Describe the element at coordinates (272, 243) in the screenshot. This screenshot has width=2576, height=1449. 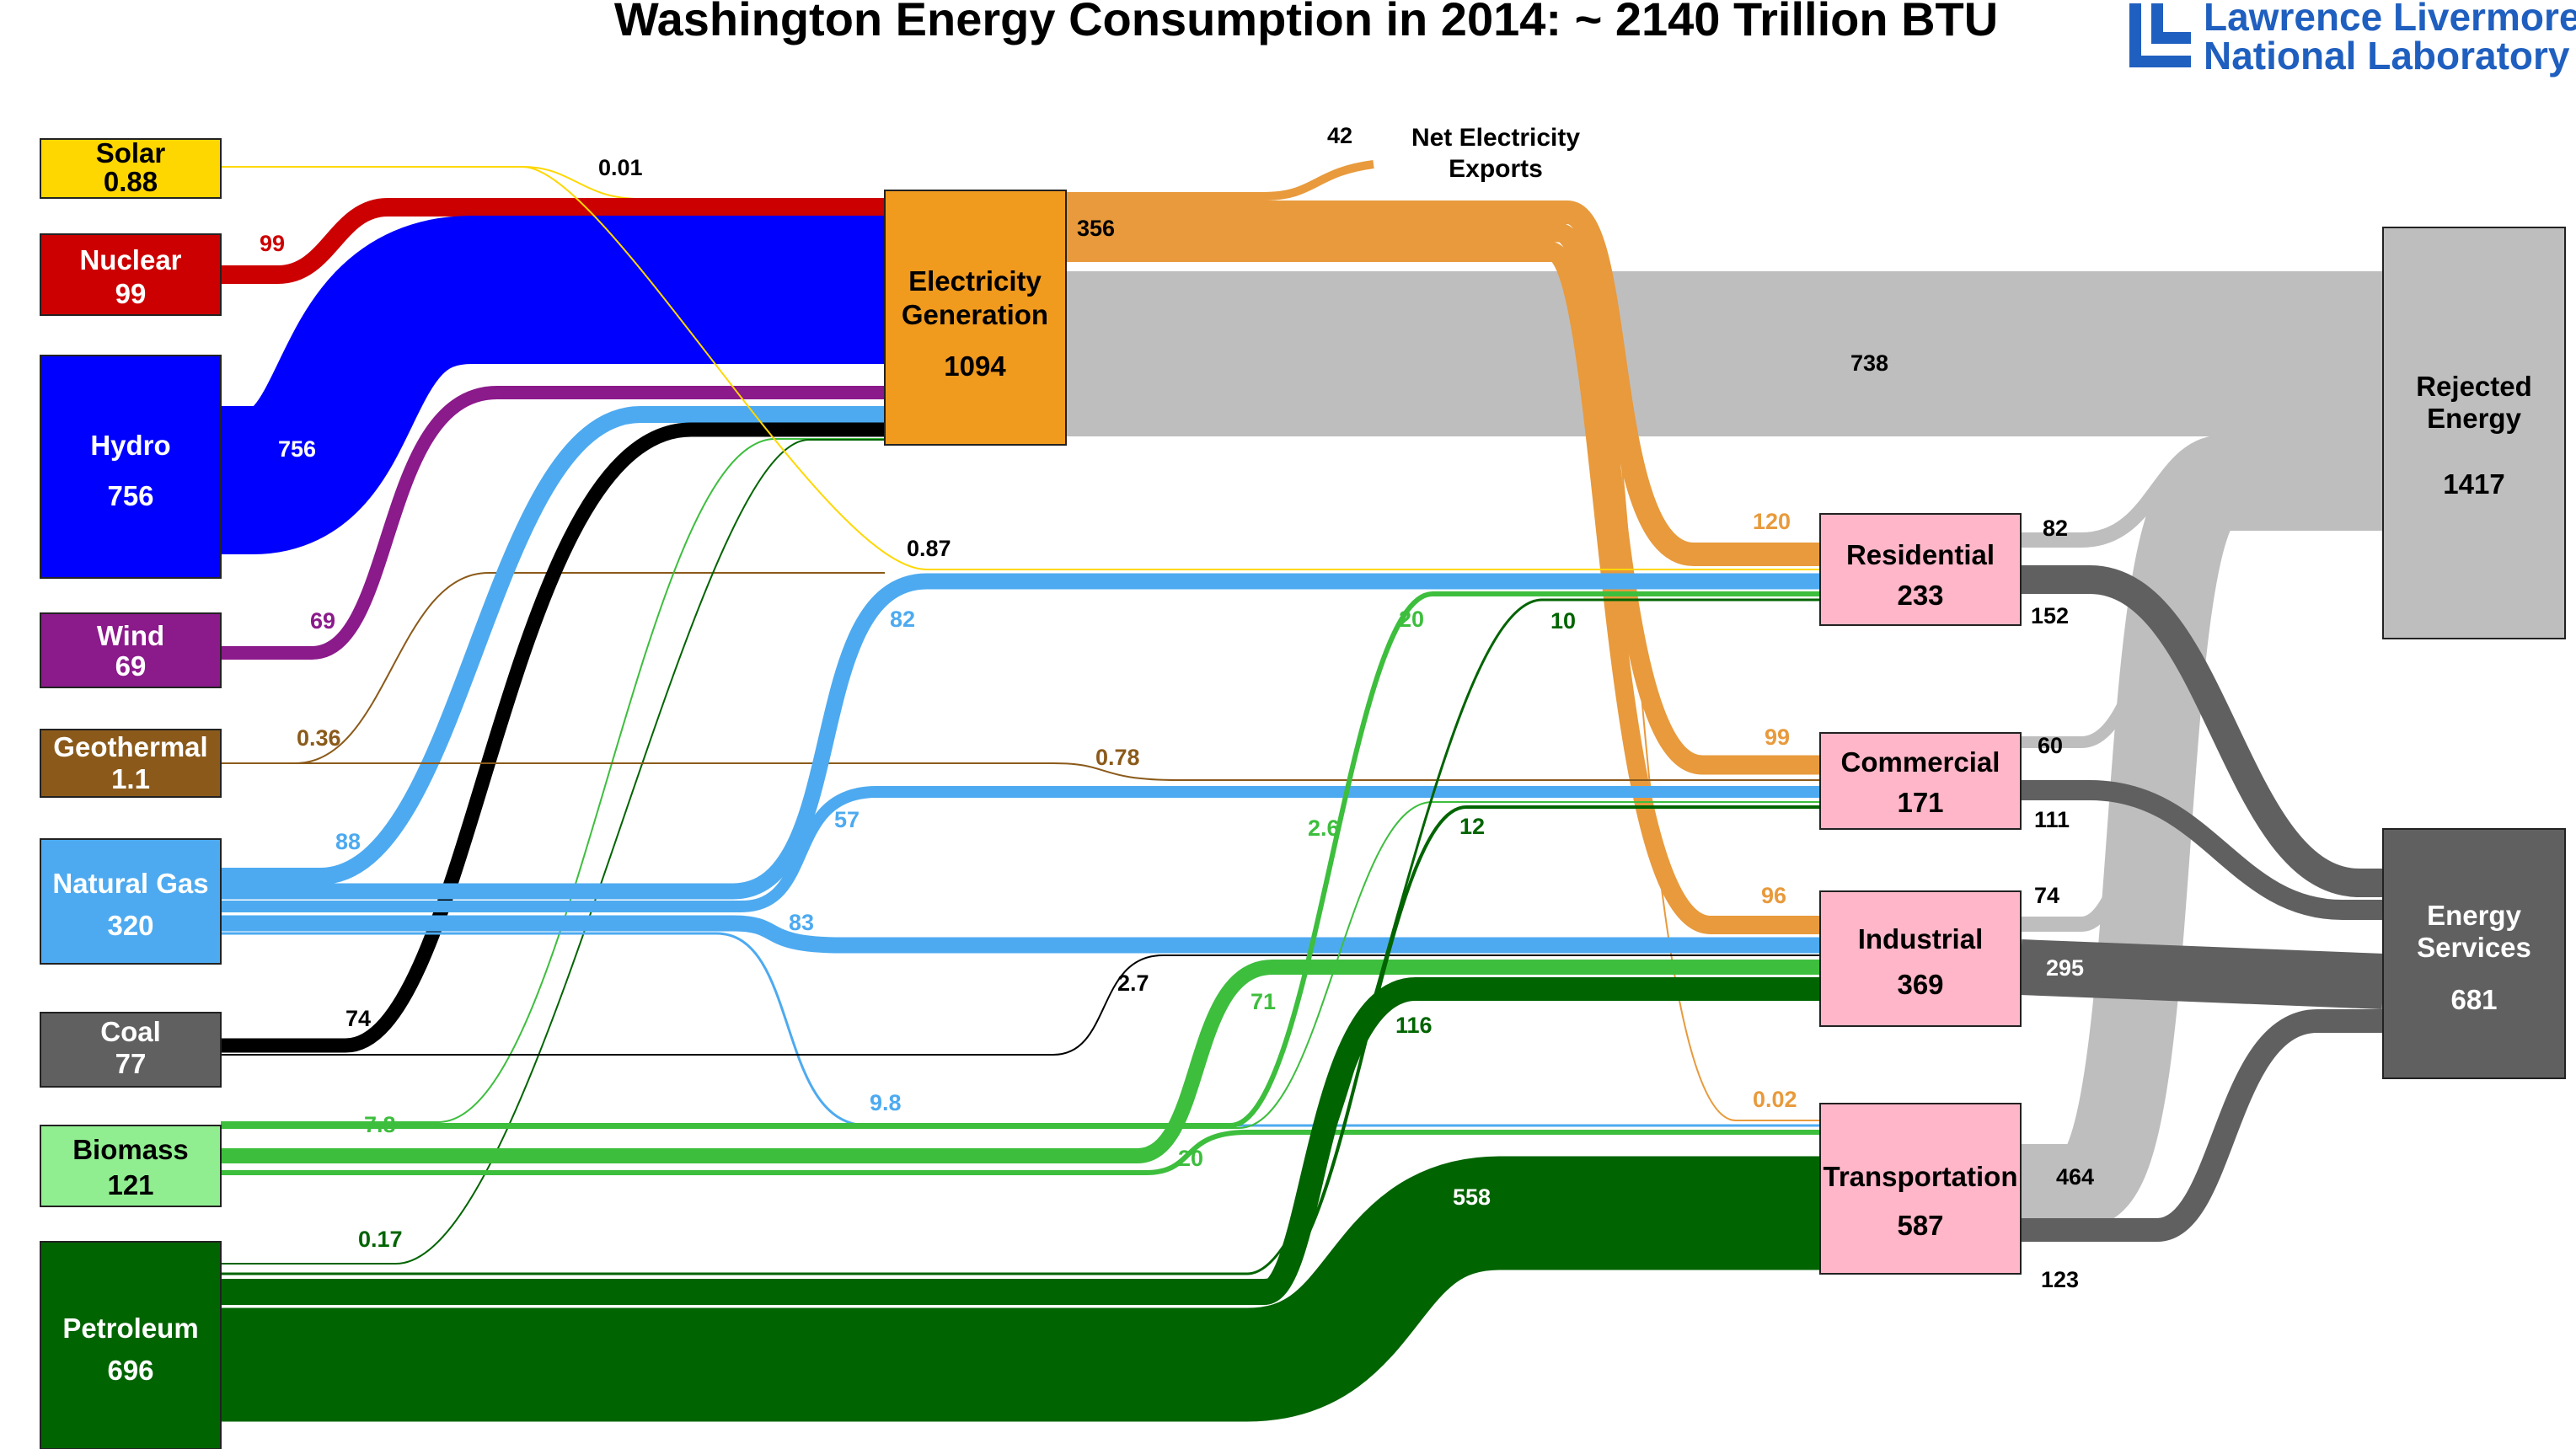
I see `label-nuclear-electricity: 99` at that location.